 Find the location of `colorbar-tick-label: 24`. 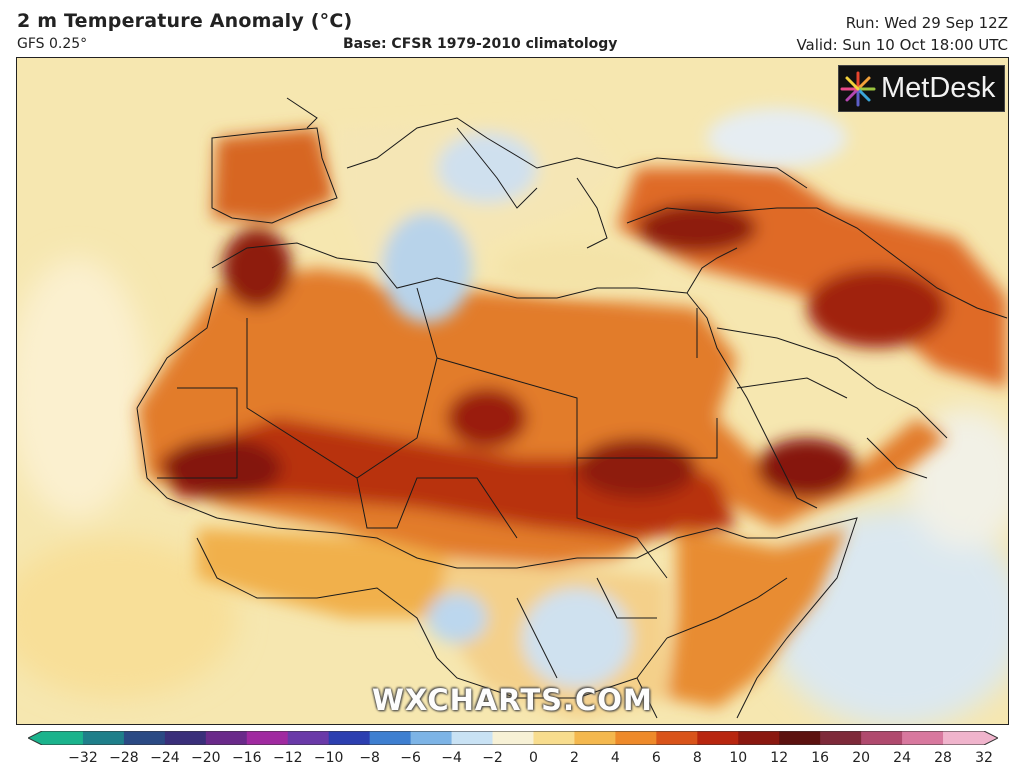

colorbar-tick-label: 24 is located at coordinates (902, 758).